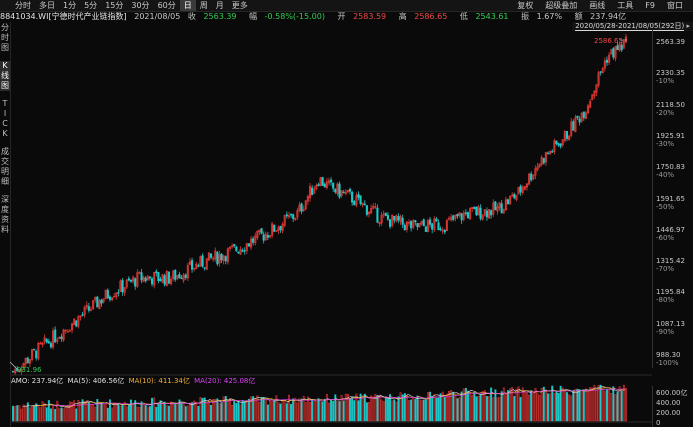  Describe the element at coordinates (658, 423) in the screenshot. I see `volume-tick: 0` at that location.